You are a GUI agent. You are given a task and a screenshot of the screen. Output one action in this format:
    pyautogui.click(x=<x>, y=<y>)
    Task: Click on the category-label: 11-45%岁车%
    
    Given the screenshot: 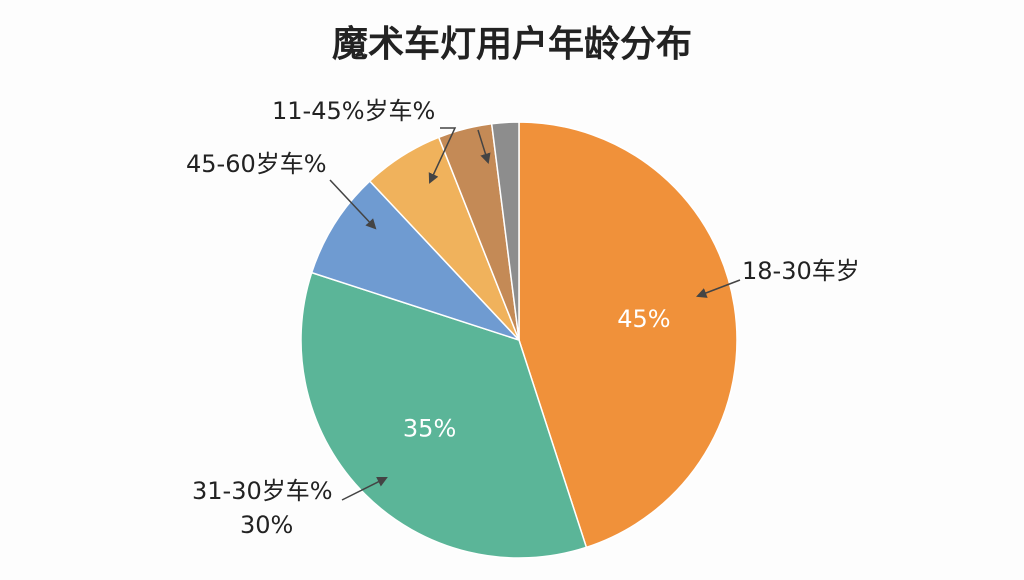 What is the action you would take?
    pyautogui.click(x=353, y=111)
    